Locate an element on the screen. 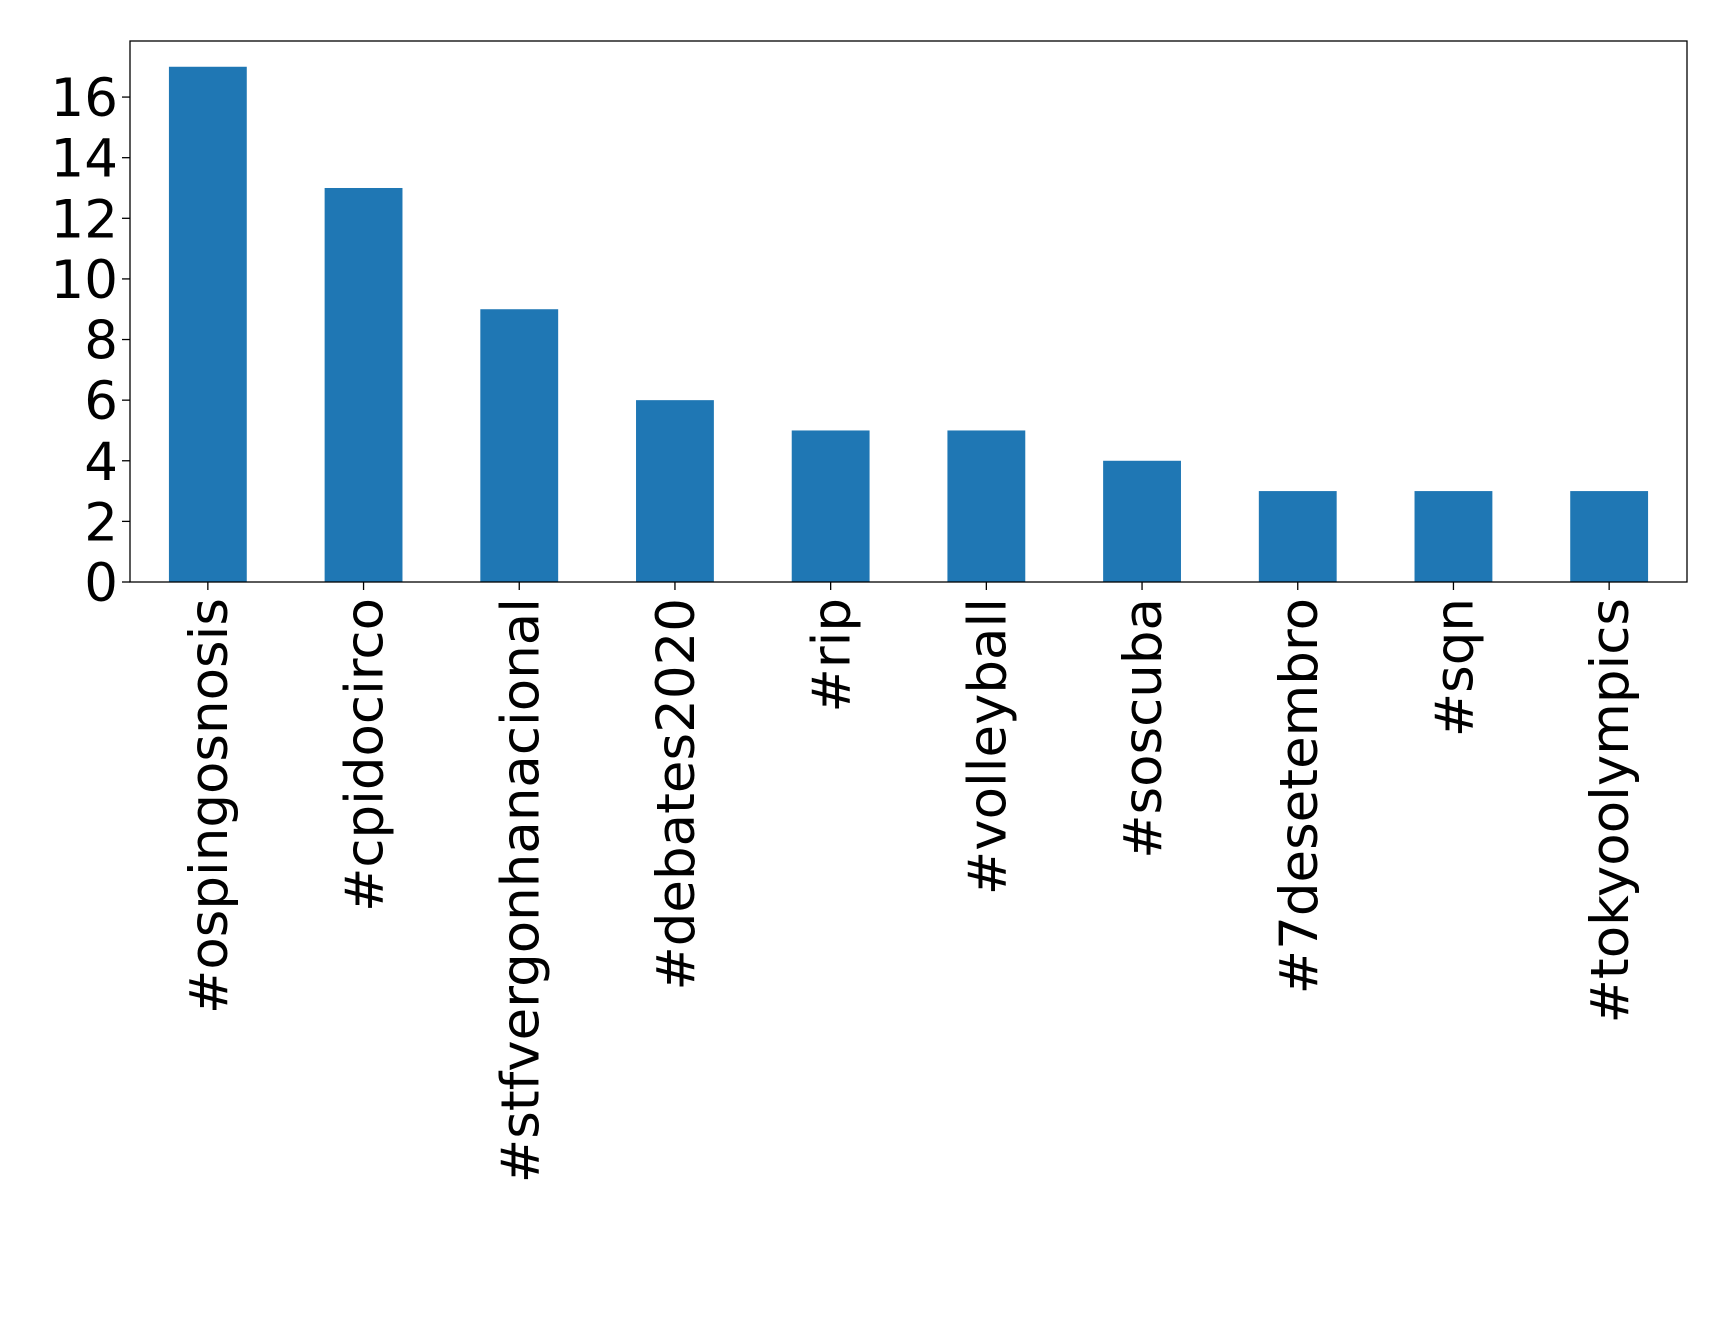 The width and height of the screenshot is (1719, 1318). x-tick-label: #soscuba is located at coordinates (1143, 728).